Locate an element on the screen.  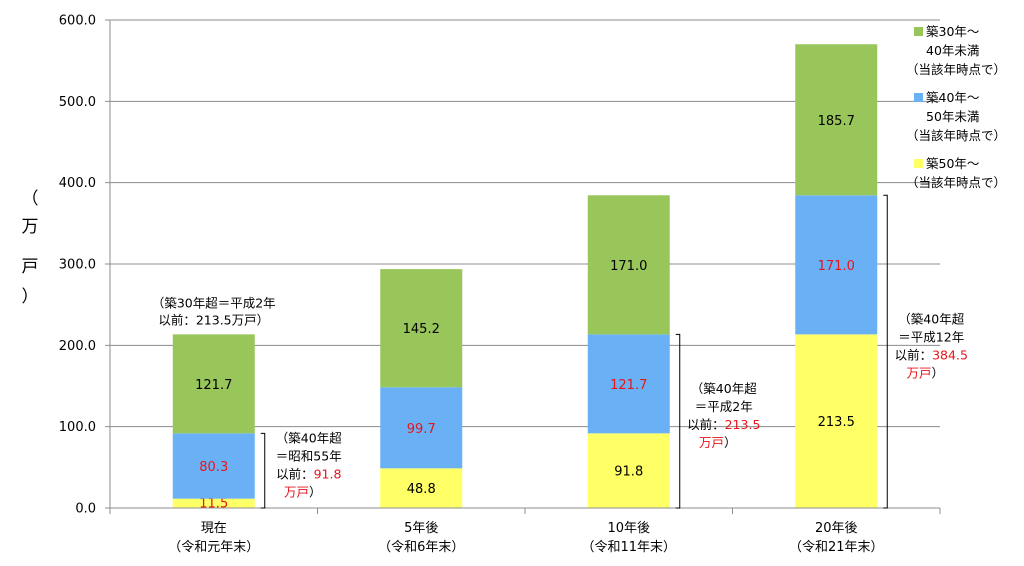
data-label: 48.8 is located at coordinates (421, 489).